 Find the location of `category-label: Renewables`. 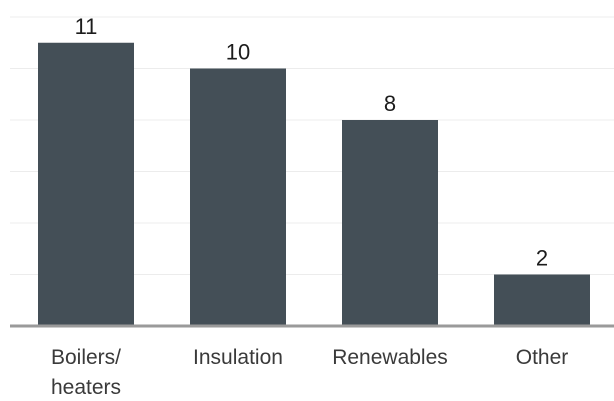

category-label: Renewables is located at coordinates (390, 357).